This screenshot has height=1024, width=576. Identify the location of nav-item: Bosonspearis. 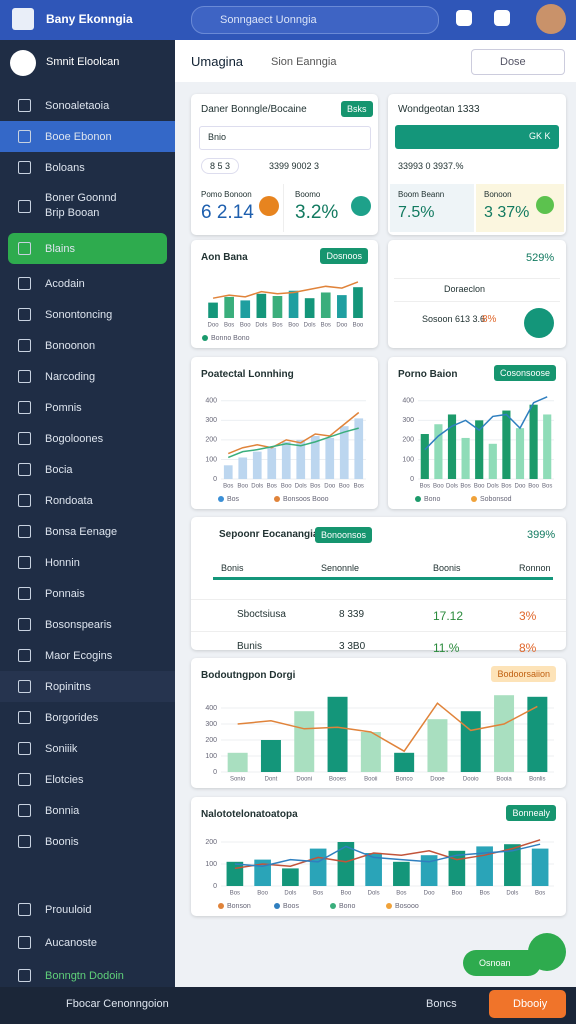
(87, 624).